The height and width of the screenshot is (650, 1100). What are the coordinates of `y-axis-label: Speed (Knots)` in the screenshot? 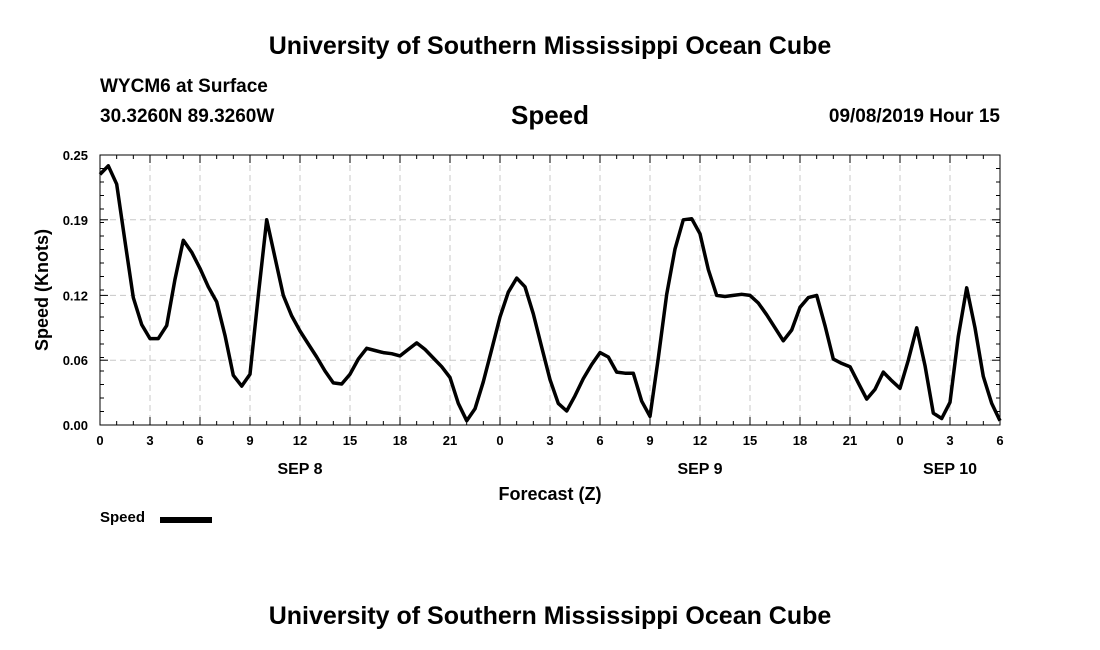 It's located at (42, 290).